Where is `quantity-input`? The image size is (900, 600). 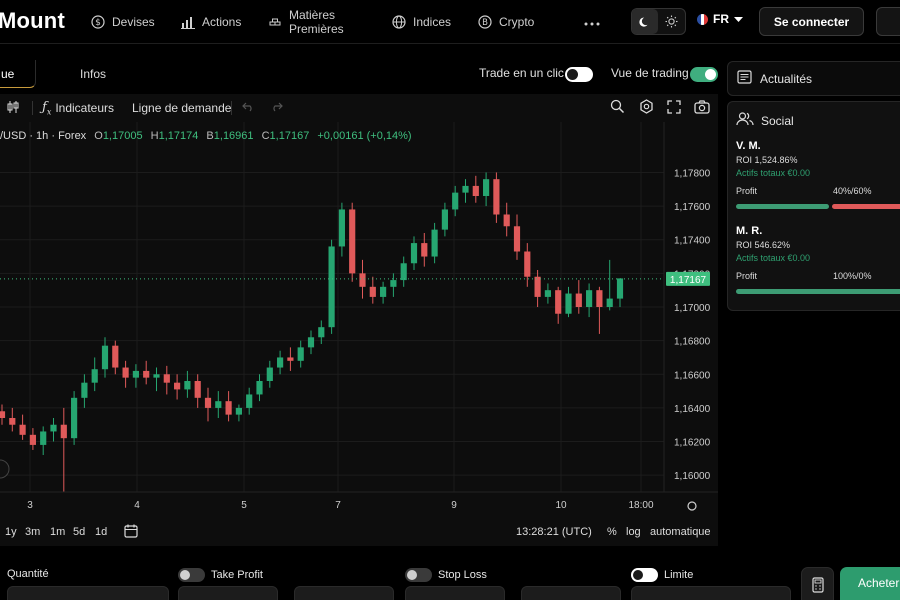 quantity-input is located at coordinates (88, 593).